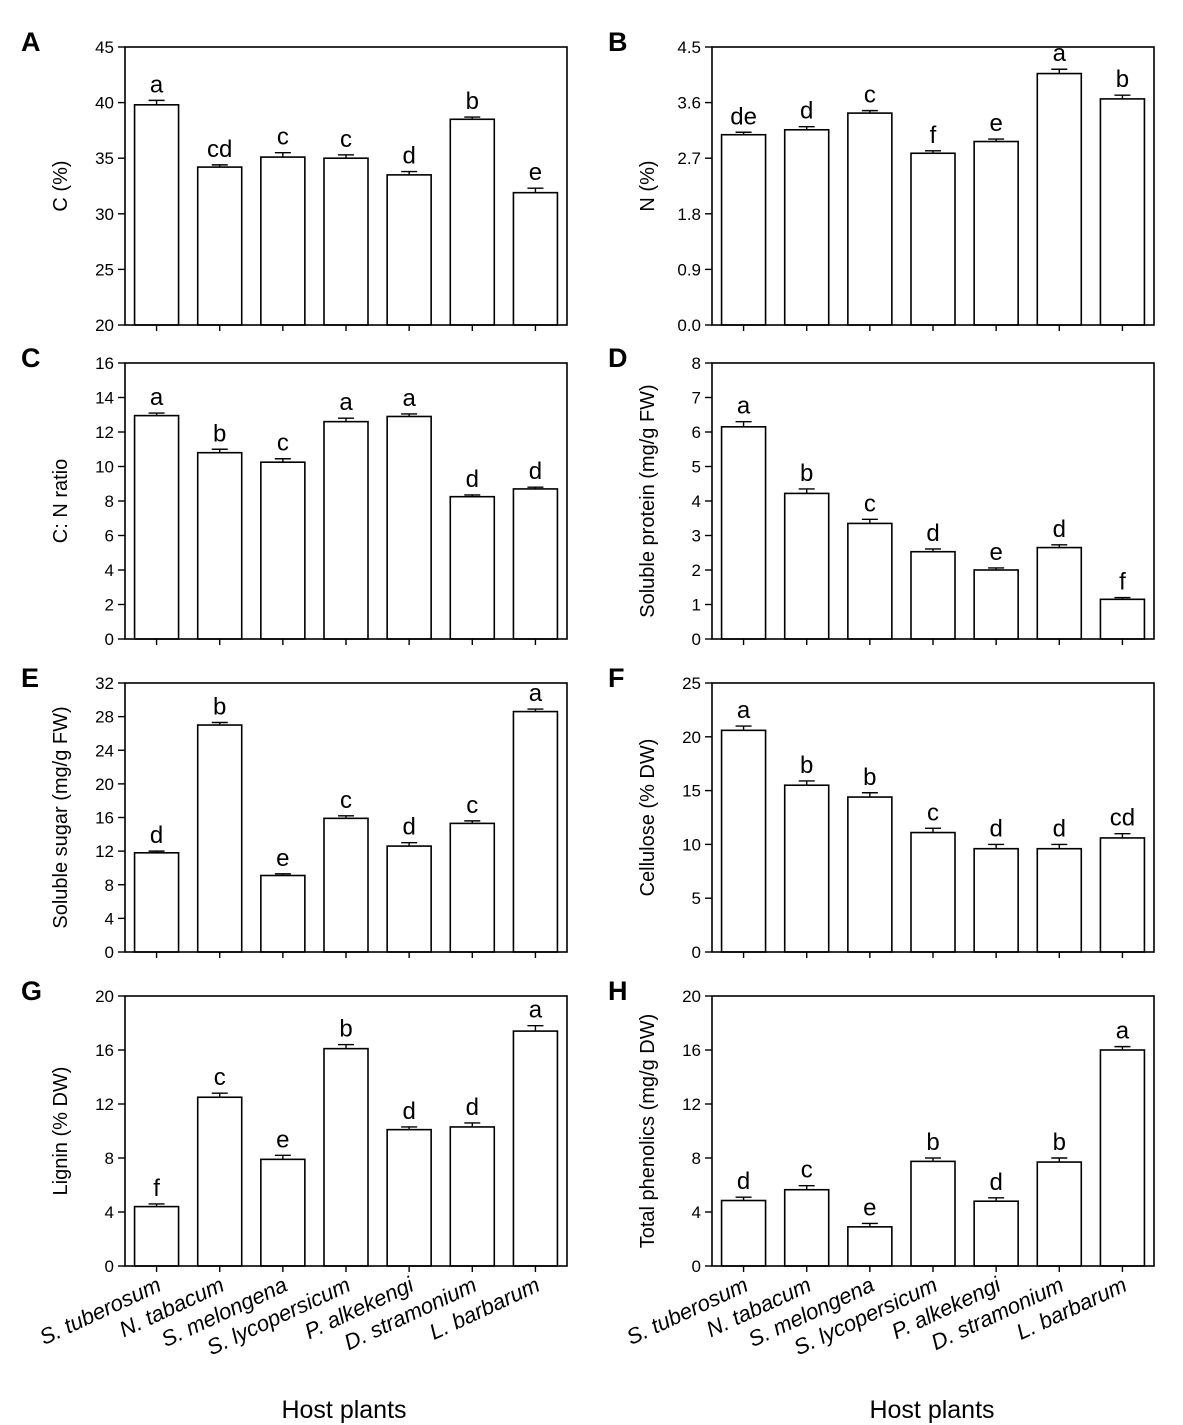 Image resolution: width=1183 pixels, height=1425 pixels. What do you see at coordinates (104, 47) in the screenshot?
I see `y-tick-label: 45` at bounding box center [104, 47].